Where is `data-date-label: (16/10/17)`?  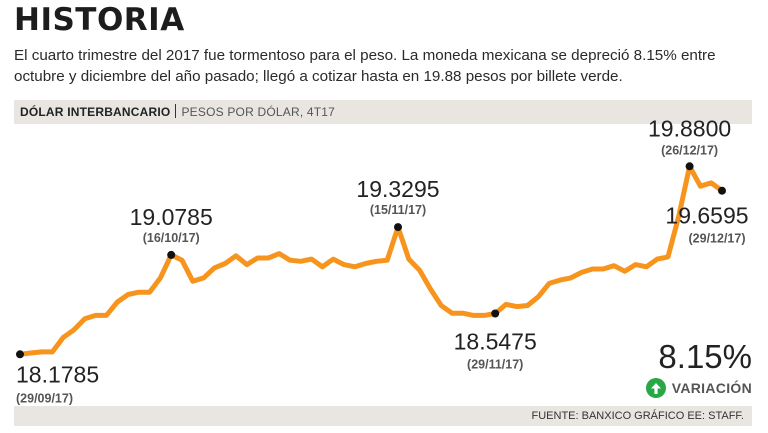
data-date-label: (16/10/17) is located at coordinates (171, 238).